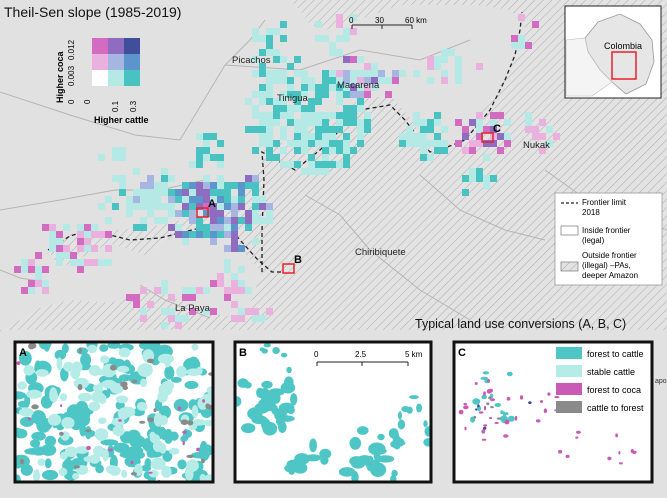 The height and width of the screenshot is (498, 667). I want to click on legend-swatch-forest-to-cattle, so click(569, 353).